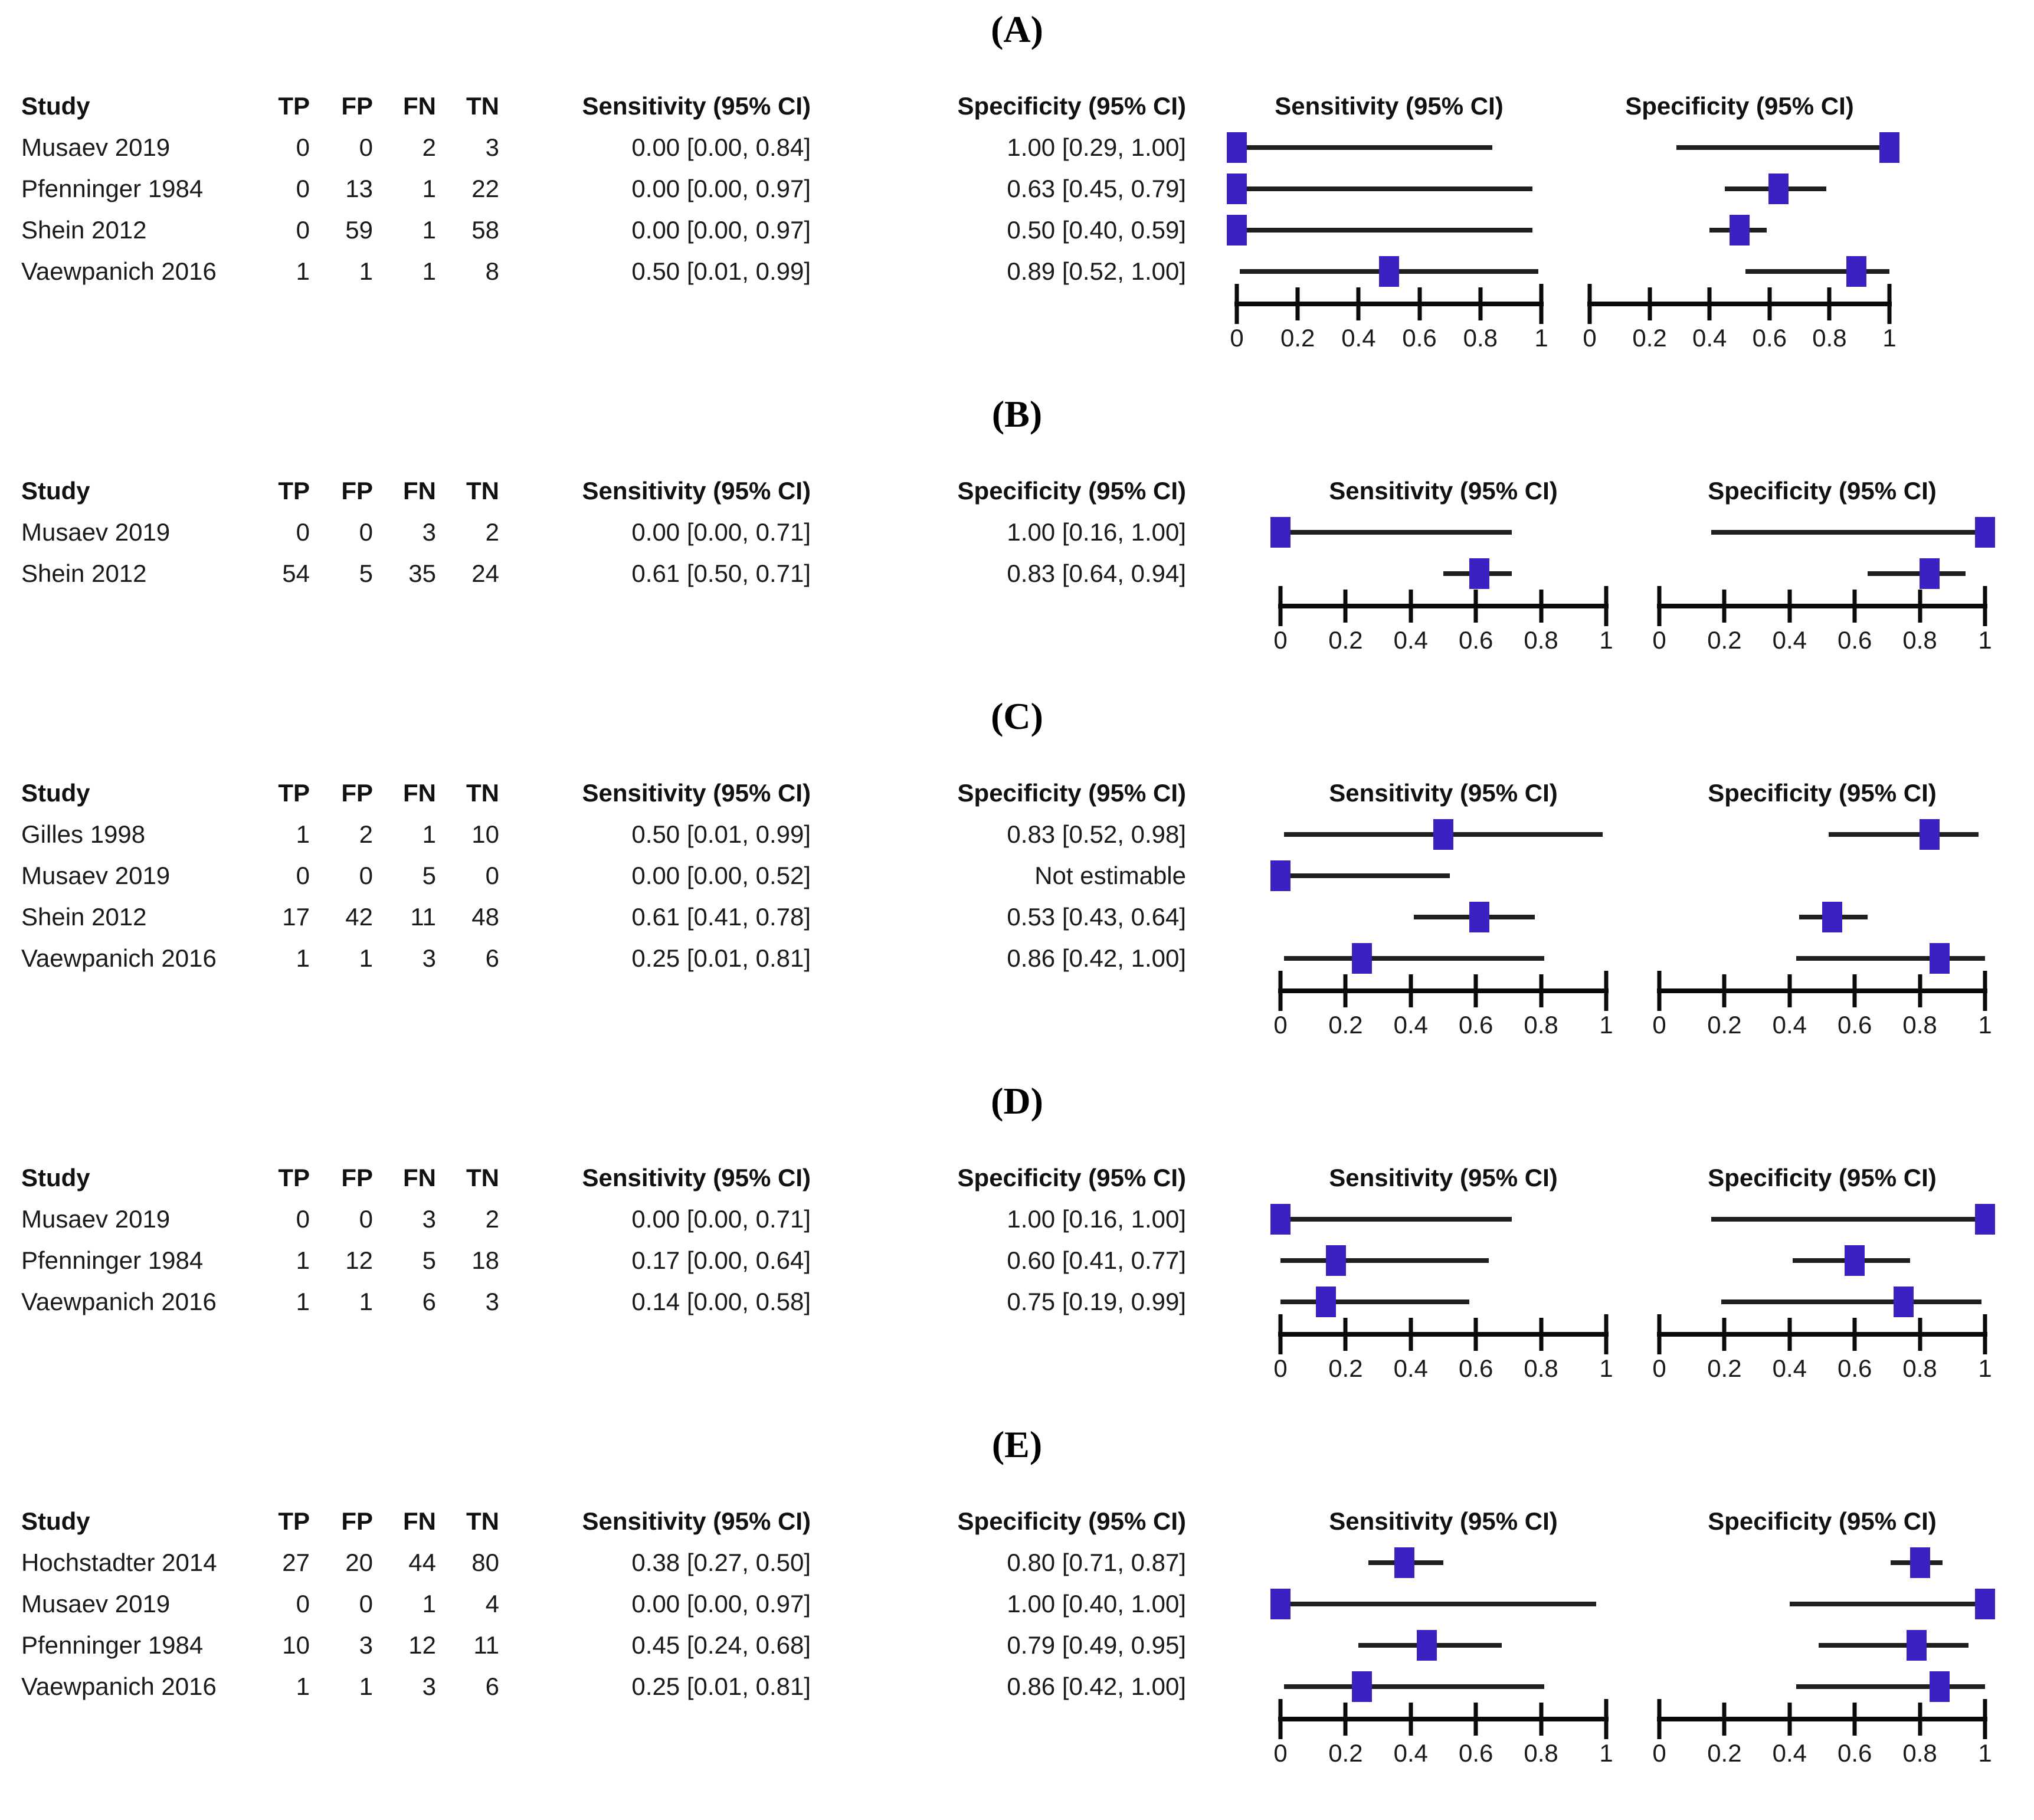  Describe the element at coordinates (485, 573) in the screenshot. I see `tn-cell: 24` at that location.